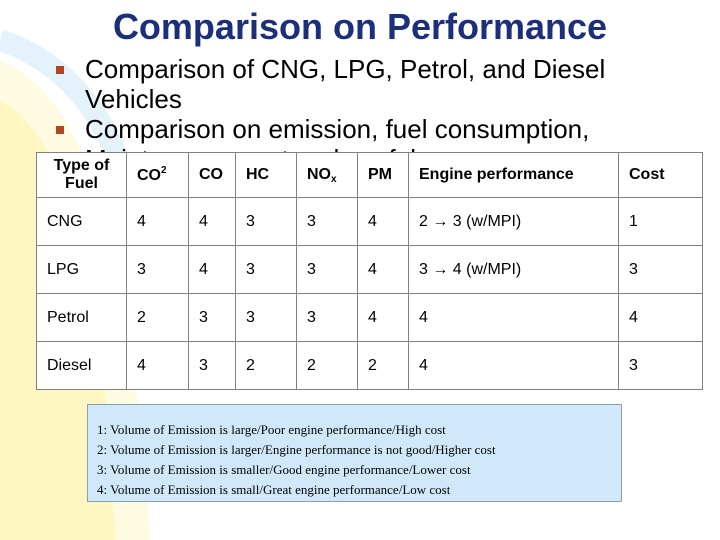 The width and height of the screenshot is (720, 540). Describe the element at coordinates (513, 269) in the screenshot. I see `cell-engine: 3 → 4 (w/MPI)` at that location.